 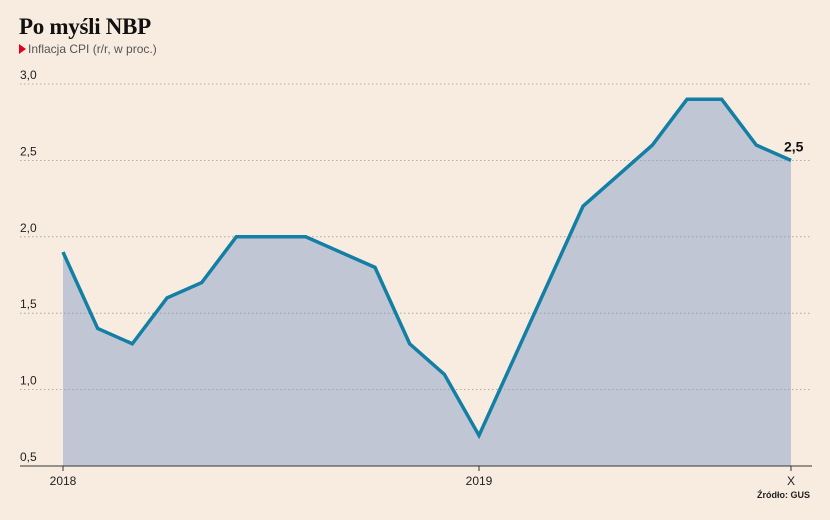 I want to click on source-note: Źródło: GUS, so click(x=783, y=495).